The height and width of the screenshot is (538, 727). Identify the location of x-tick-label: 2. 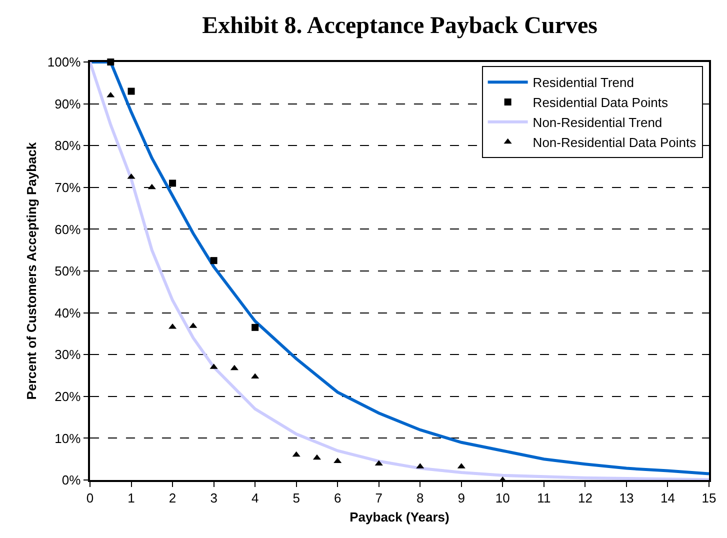
(172, 498).